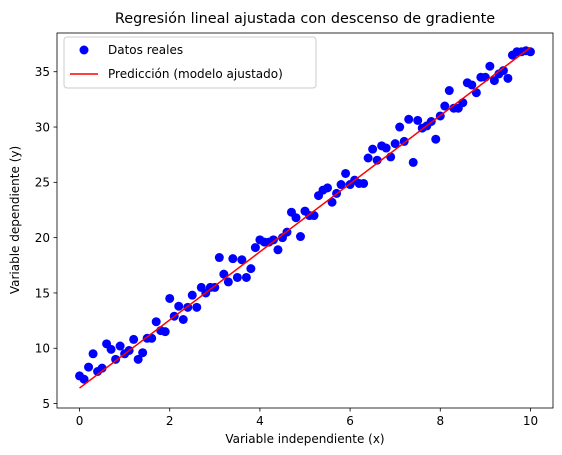  What do you see at coordinates (42, 127) in the screenshot?
I see `y-tick-label: 30` at bounding box center [42, 127].